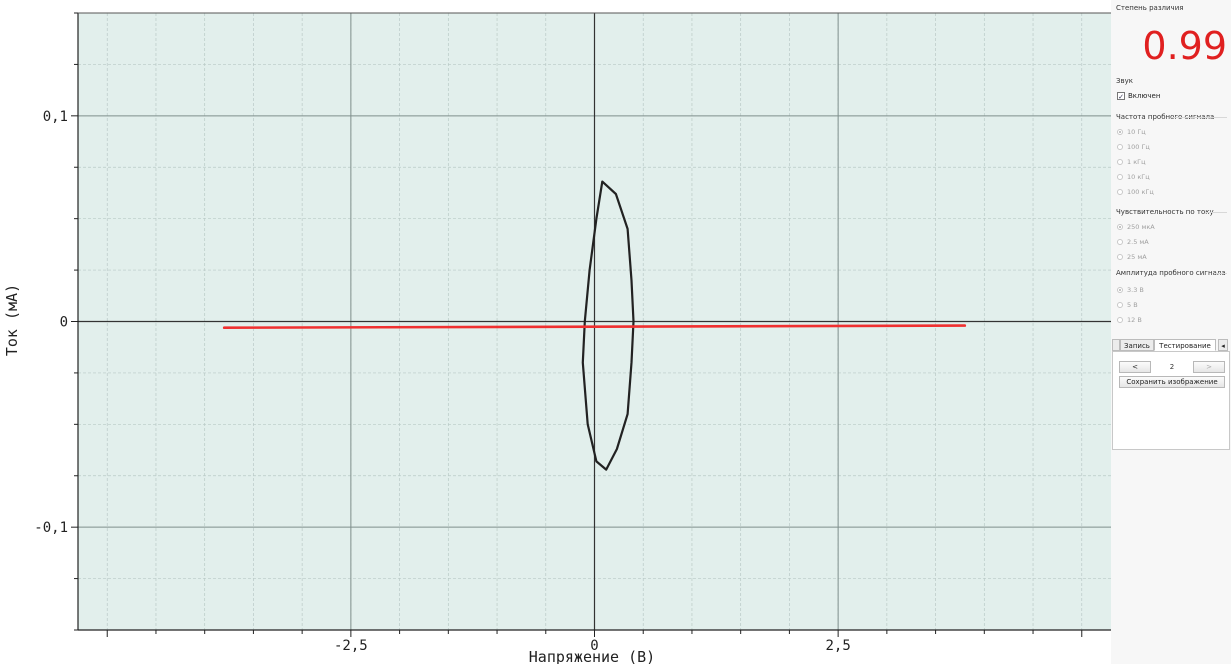 The height and width of the screenshot is (664, 1231). What do you see at coordinates (1165, 212) in the screenshot?
I see `sensitivity-label: Чувствительность по току` at bounding box center [1165, 212].